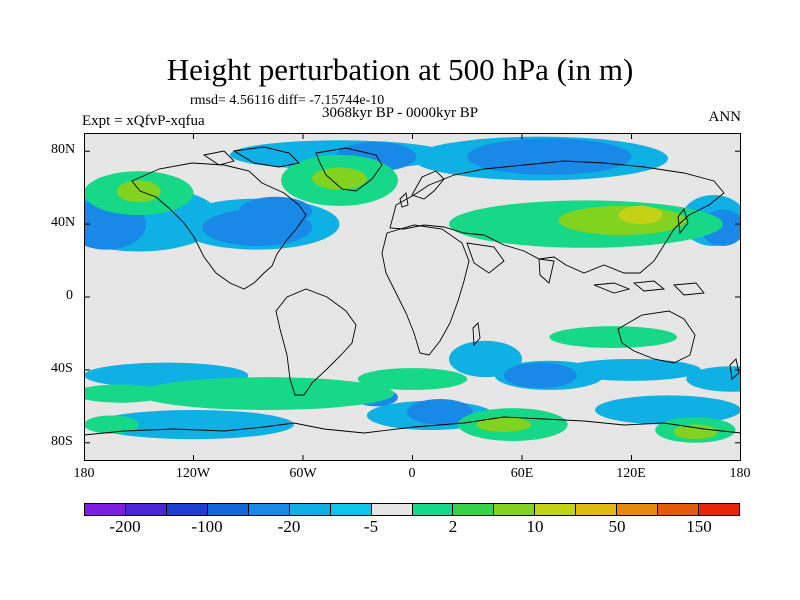  Describe the element at coordinates (740, 473) in the screenshot. I see `lon-label-180e: 180` at that location.